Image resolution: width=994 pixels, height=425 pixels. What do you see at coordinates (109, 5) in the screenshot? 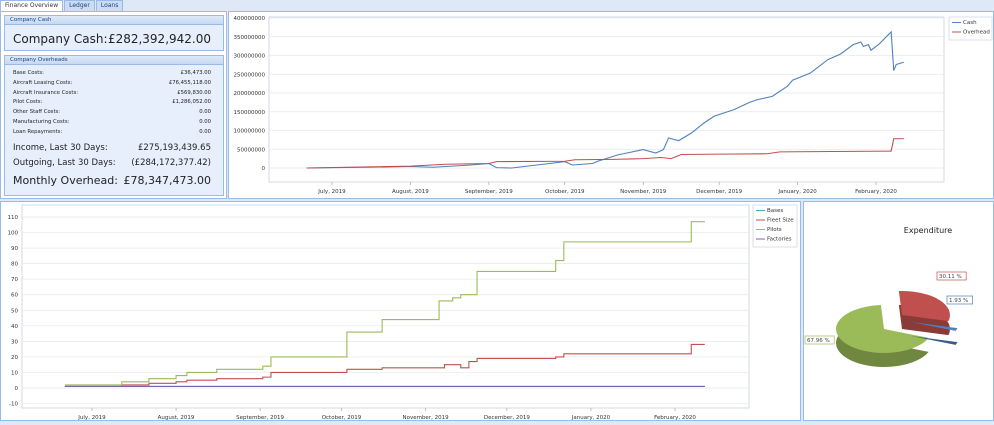
I see `tab-loans: Loans` at bounding box center [109, 5].